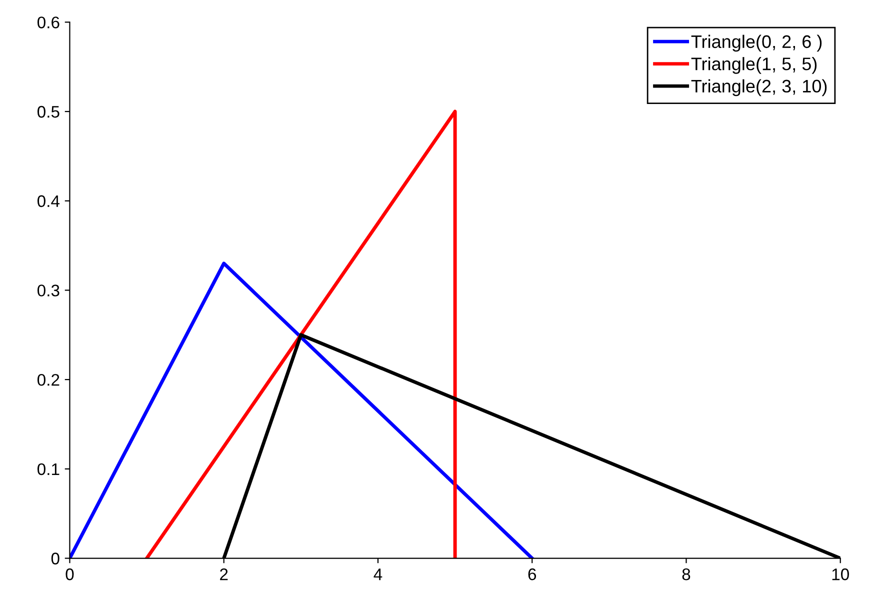 The width and height of the screenshot is (894, 599). I want to click on x-tick-label: 0, so click(70, 574).